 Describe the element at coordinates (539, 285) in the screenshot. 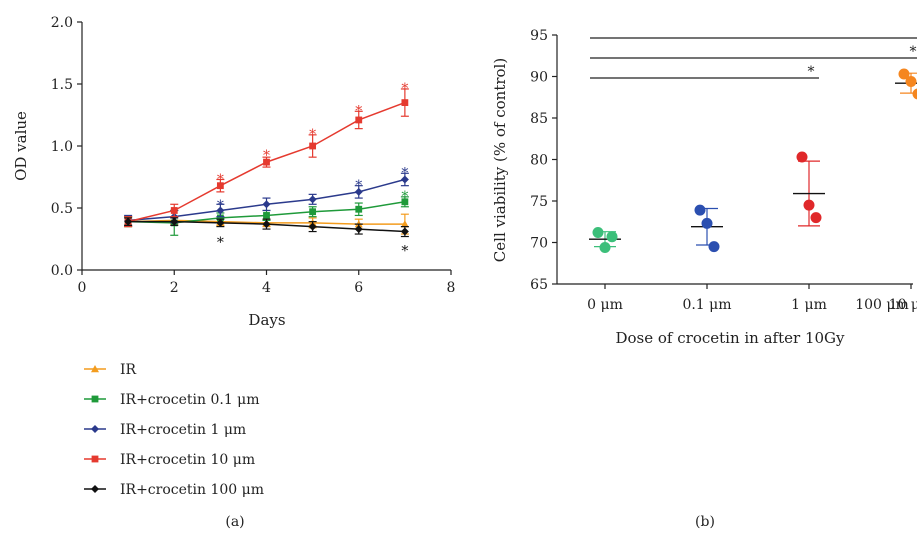

I see `panel-b-y-tick-label: 65` at that location.